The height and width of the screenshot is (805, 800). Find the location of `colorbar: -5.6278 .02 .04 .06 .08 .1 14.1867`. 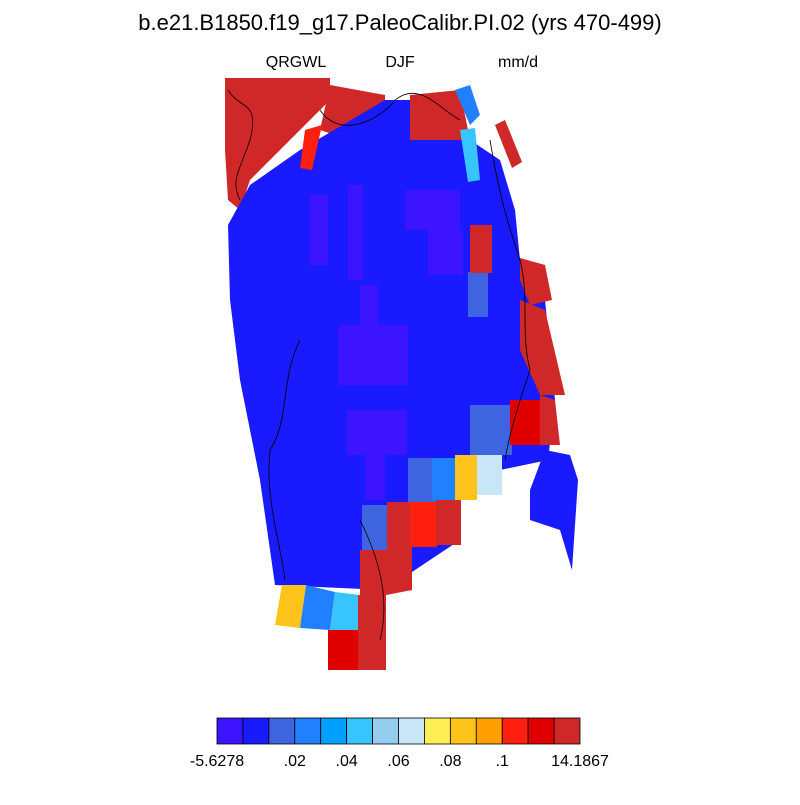

colorbar: -5.6278 .02 .04 .06 .08 .1 14.1867 is located at coordinates (399, 743).